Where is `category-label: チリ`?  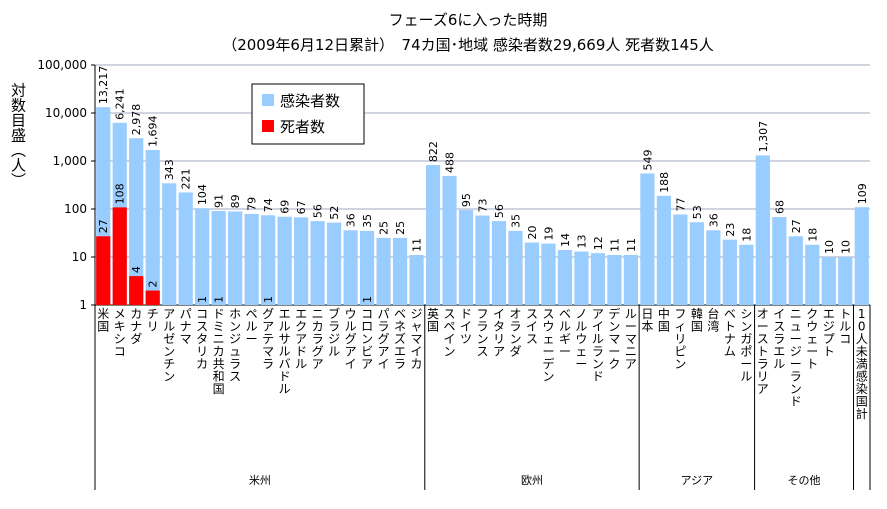
category-label: チリ is located at coordinates (153, 320).